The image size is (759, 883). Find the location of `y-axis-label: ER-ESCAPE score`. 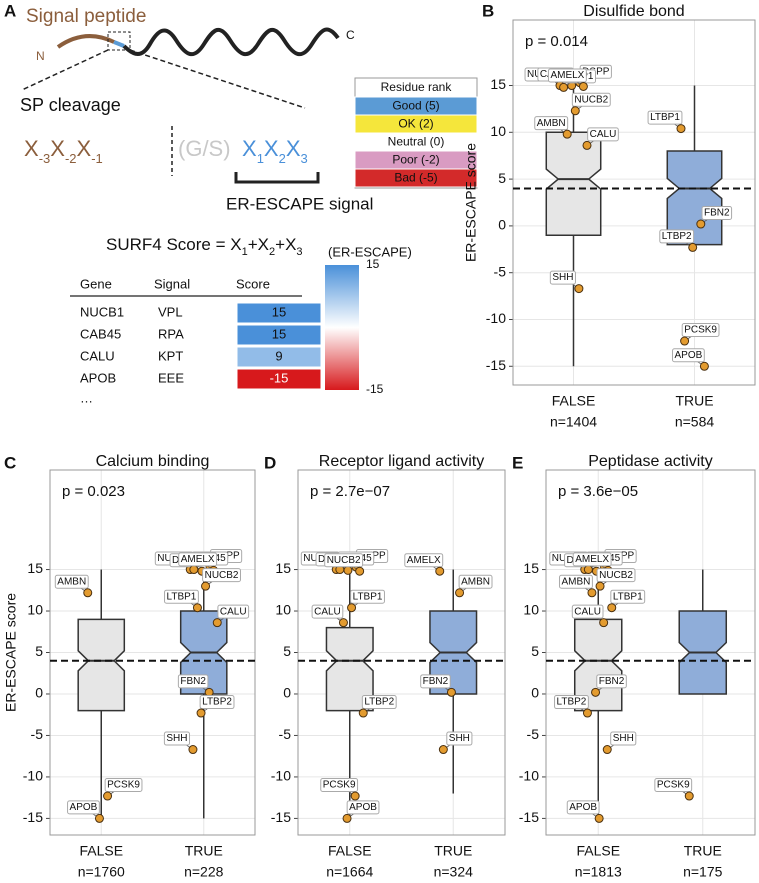

y-axis-label: ER-ESCAPE score is located at coordinates (11, 652).